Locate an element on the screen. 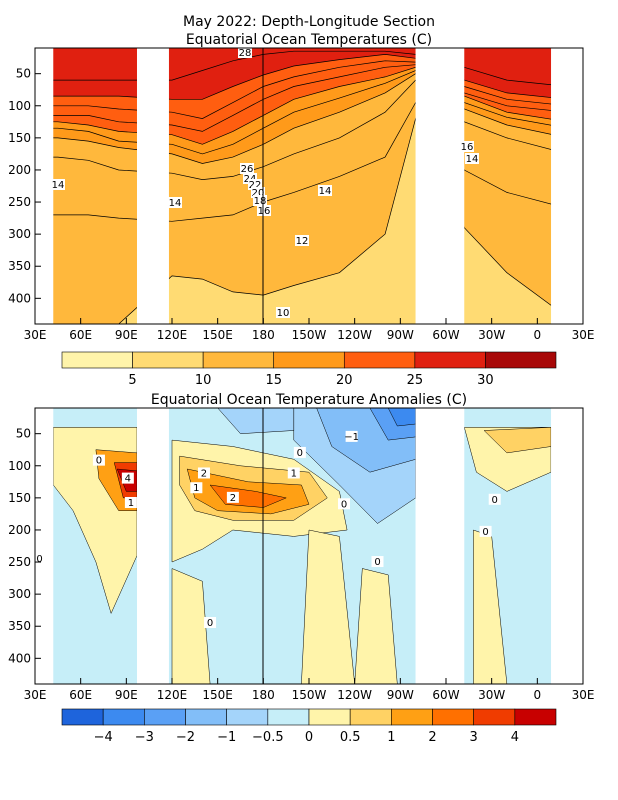 The image size is (618, 800). anomaly-label-9: 0 is located at coordinates (39, 558).